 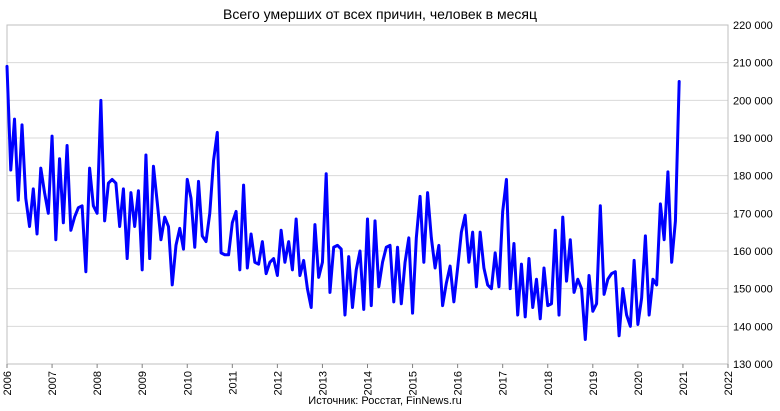 What do you see at coordinates (8, 383) in the screenshot?
I see `x-tick-label: 2006` at bounding box center [8, 383].